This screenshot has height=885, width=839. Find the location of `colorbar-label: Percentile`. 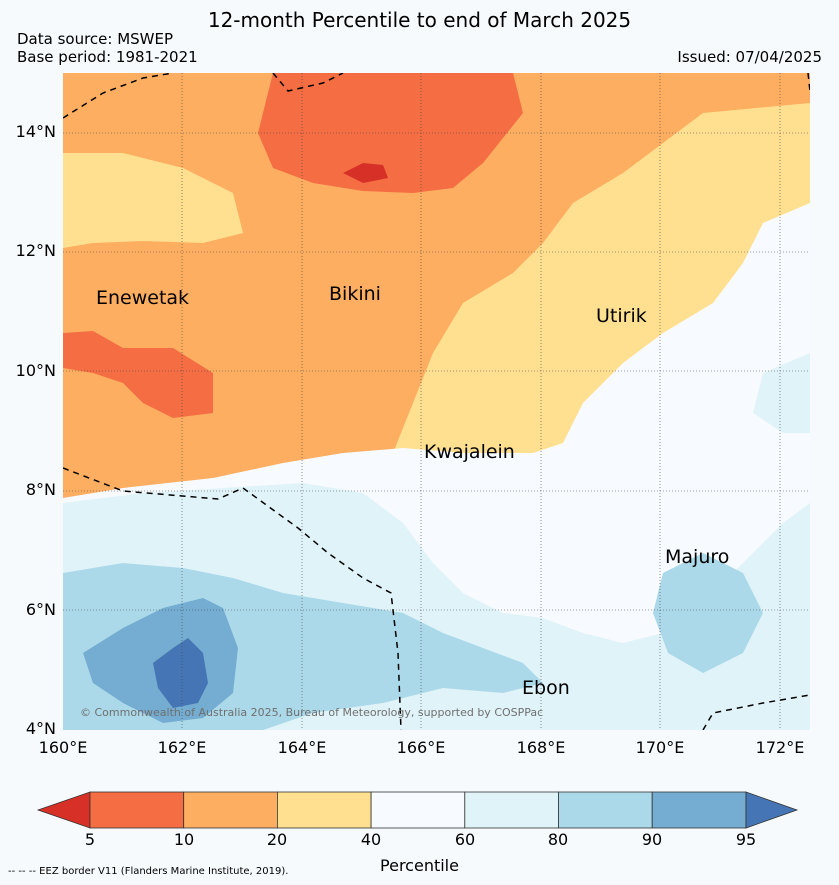

colorbar-label: Percentile is located at coordinates (419, 865).